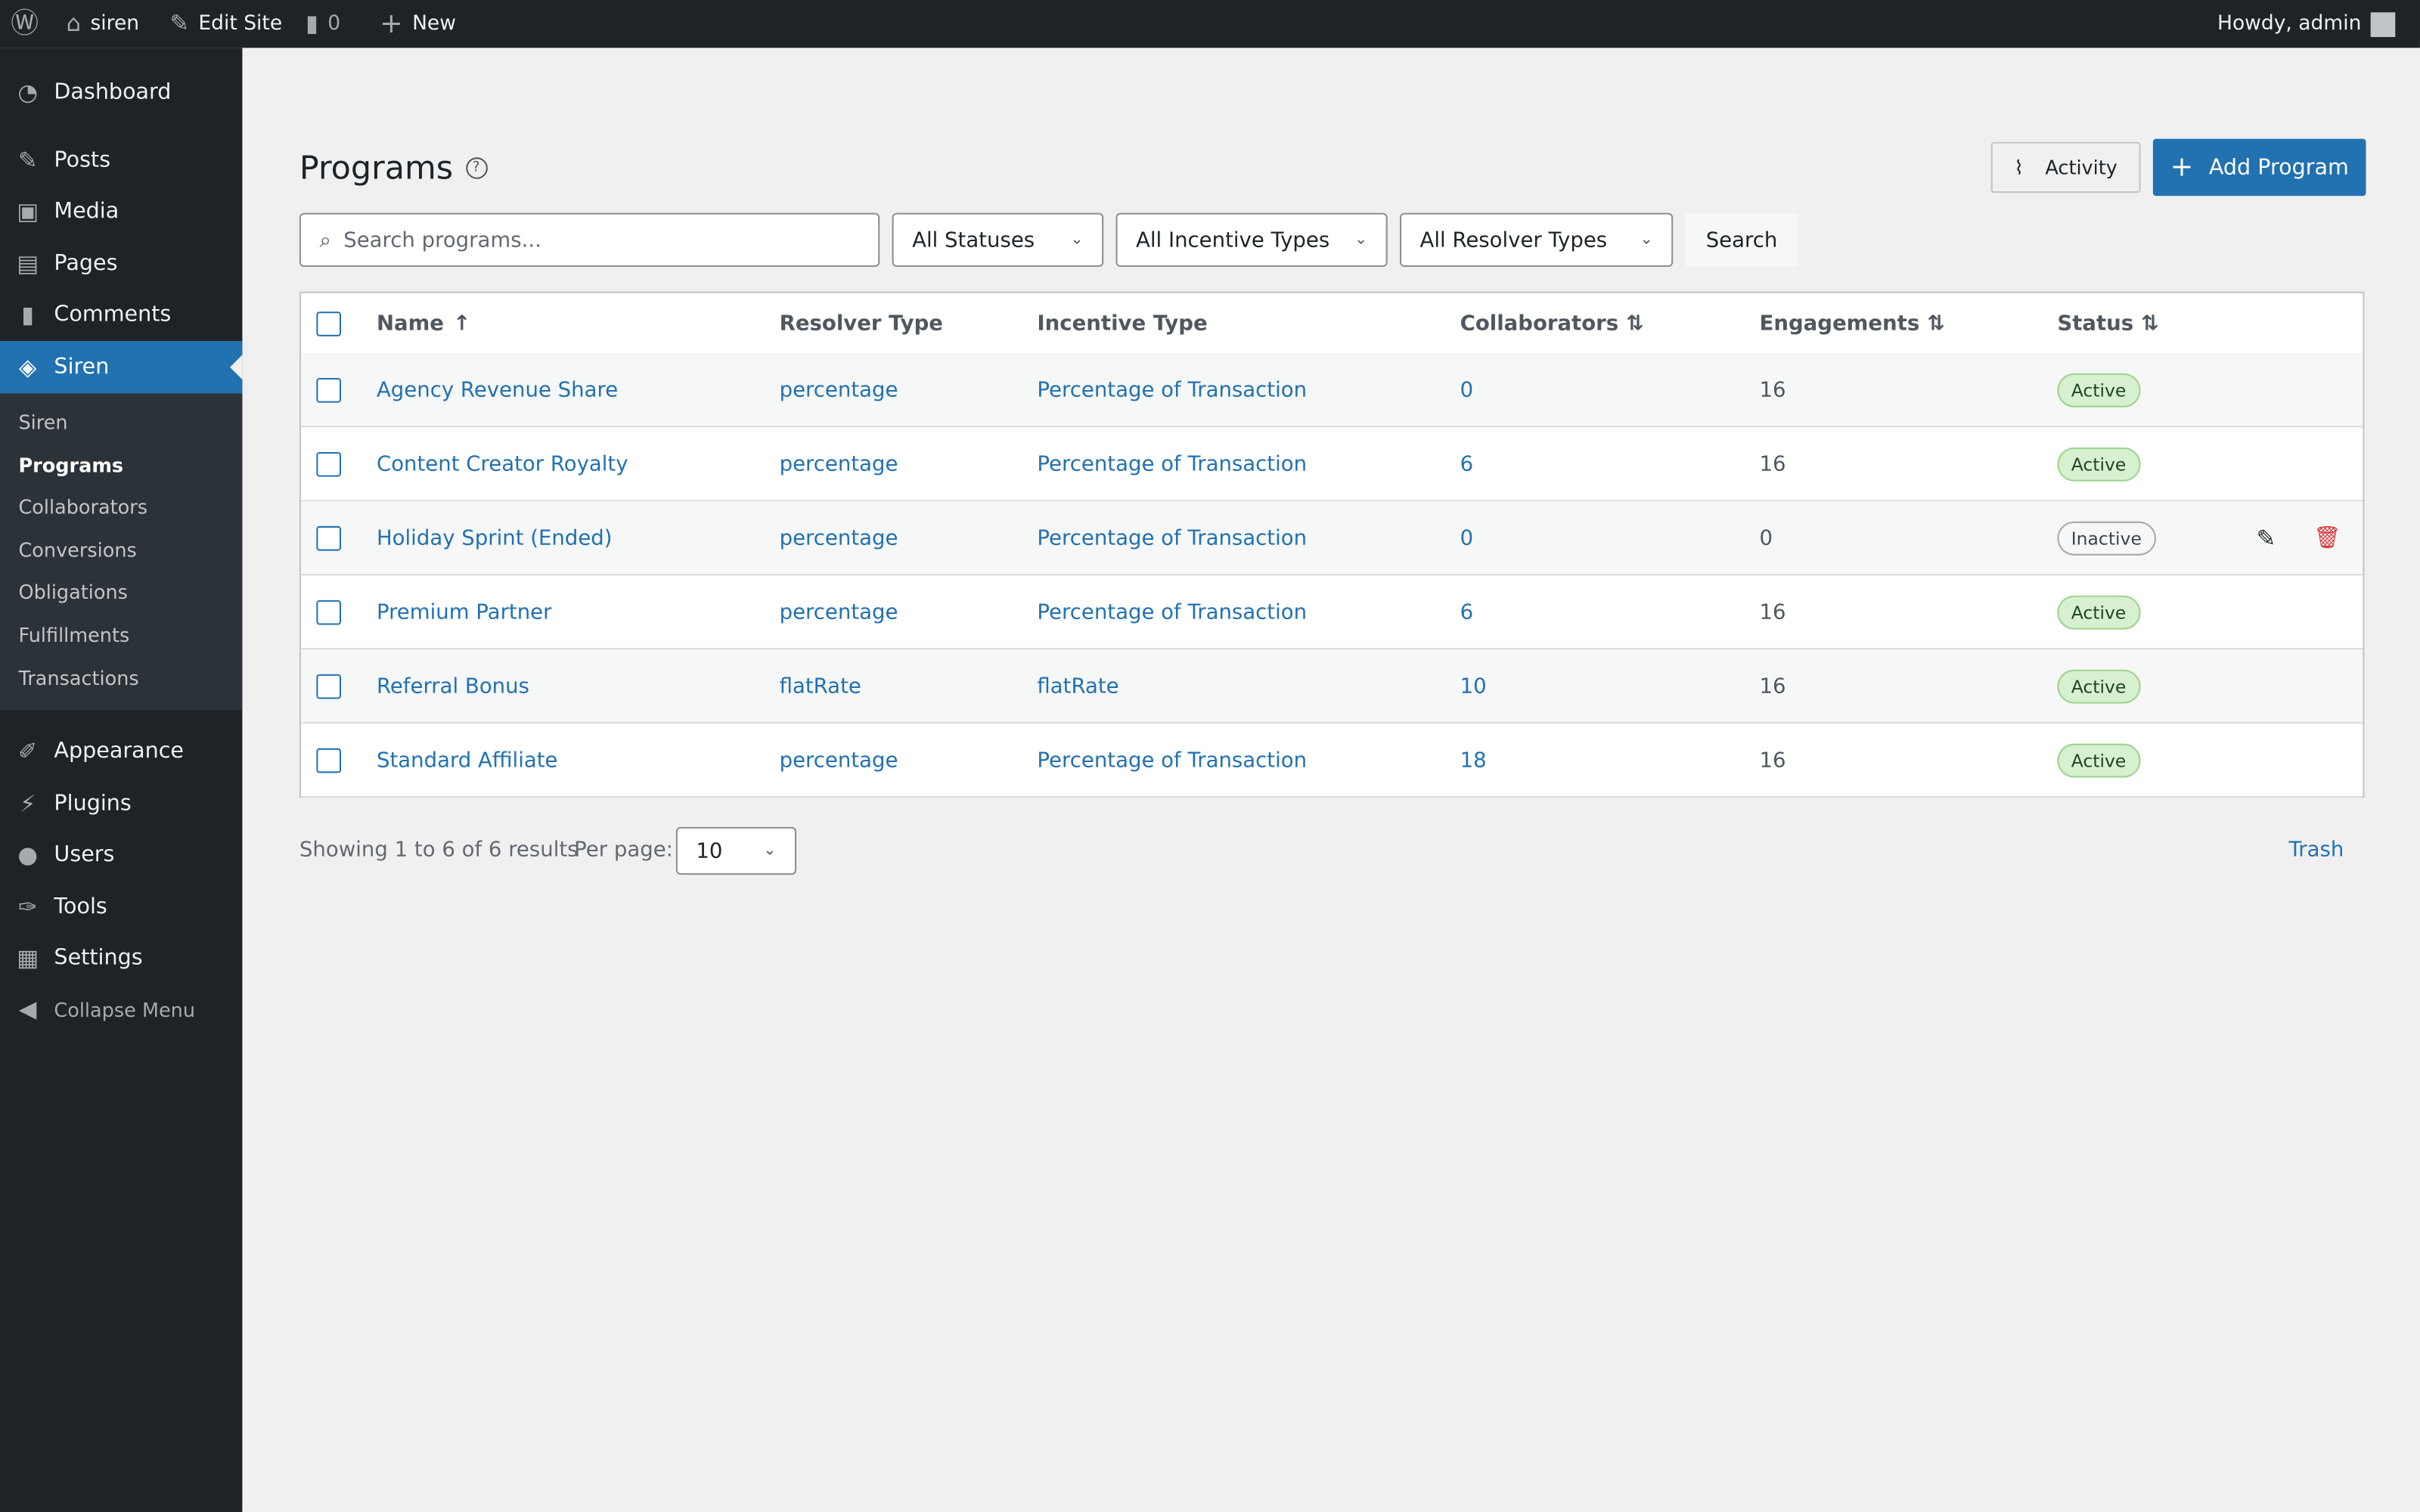 Image resolution: width=2420 pixels, height=1512 pixels. Describe the element at coordinates (495, 537) in the screenshot. I see `program-name-link: Holiday Sprint (Ended)` at that location.